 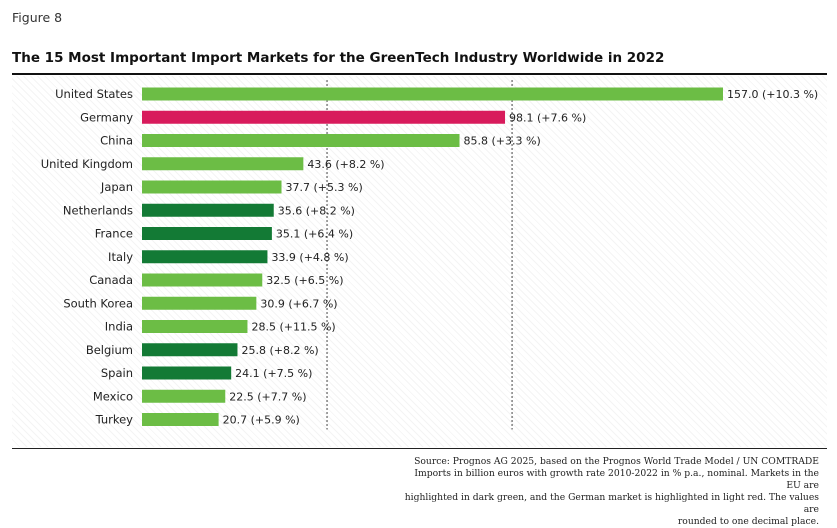 I want to click on category-label: Spain, so click(x=117, y=373).